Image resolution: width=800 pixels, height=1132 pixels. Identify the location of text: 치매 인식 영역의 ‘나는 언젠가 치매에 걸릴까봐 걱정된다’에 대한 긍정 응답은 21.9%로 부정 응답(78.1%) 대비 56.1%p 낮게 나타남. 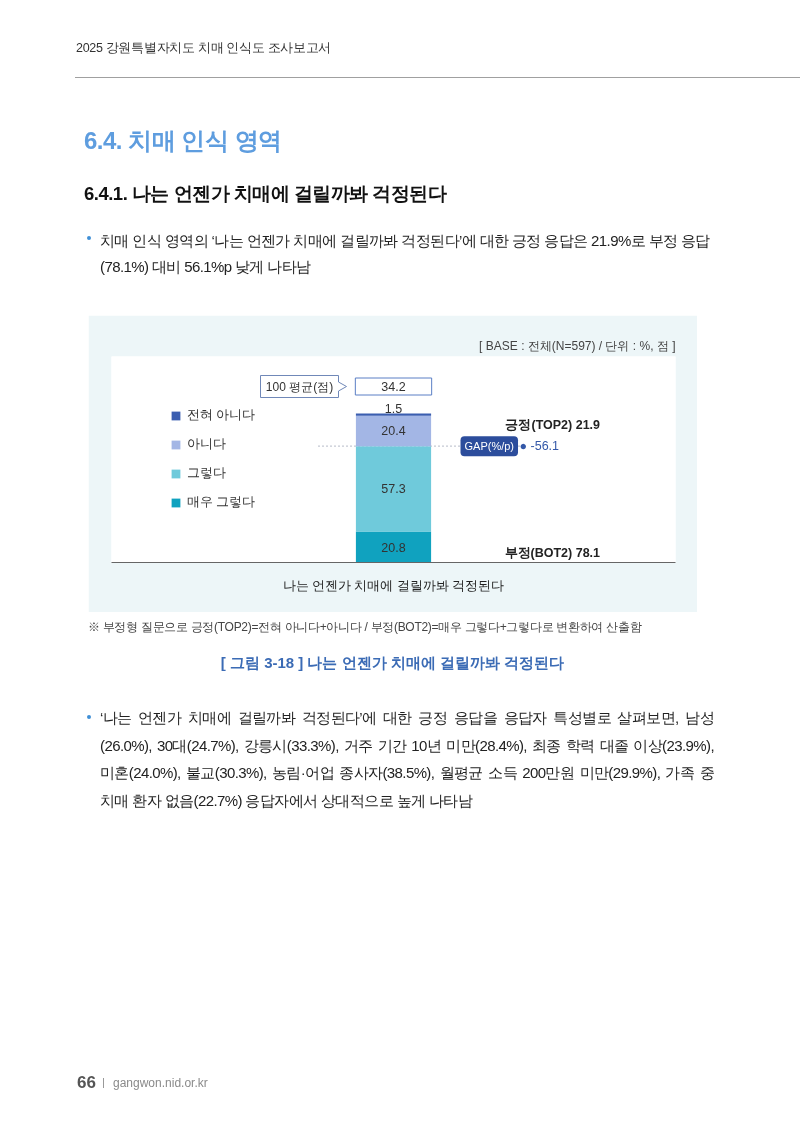
(405, 254).